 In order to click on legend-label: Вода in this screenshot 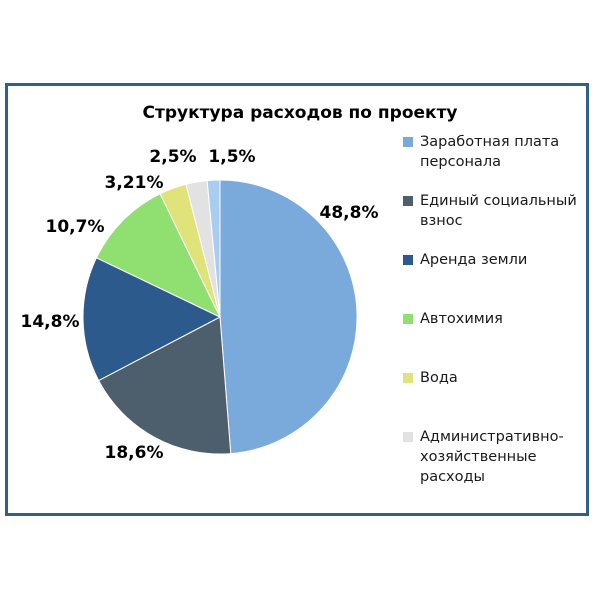, I will do `click(439, 378)`.